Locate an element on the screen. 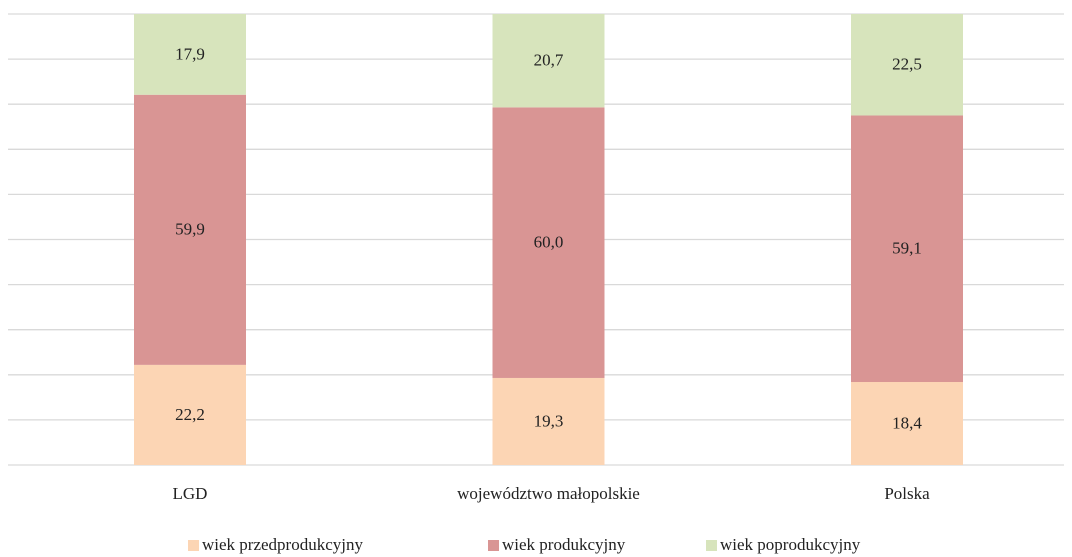 The height and width of the screenshot is (557, 1072). data-label: 59,9 is located at coordinates (190, 229).